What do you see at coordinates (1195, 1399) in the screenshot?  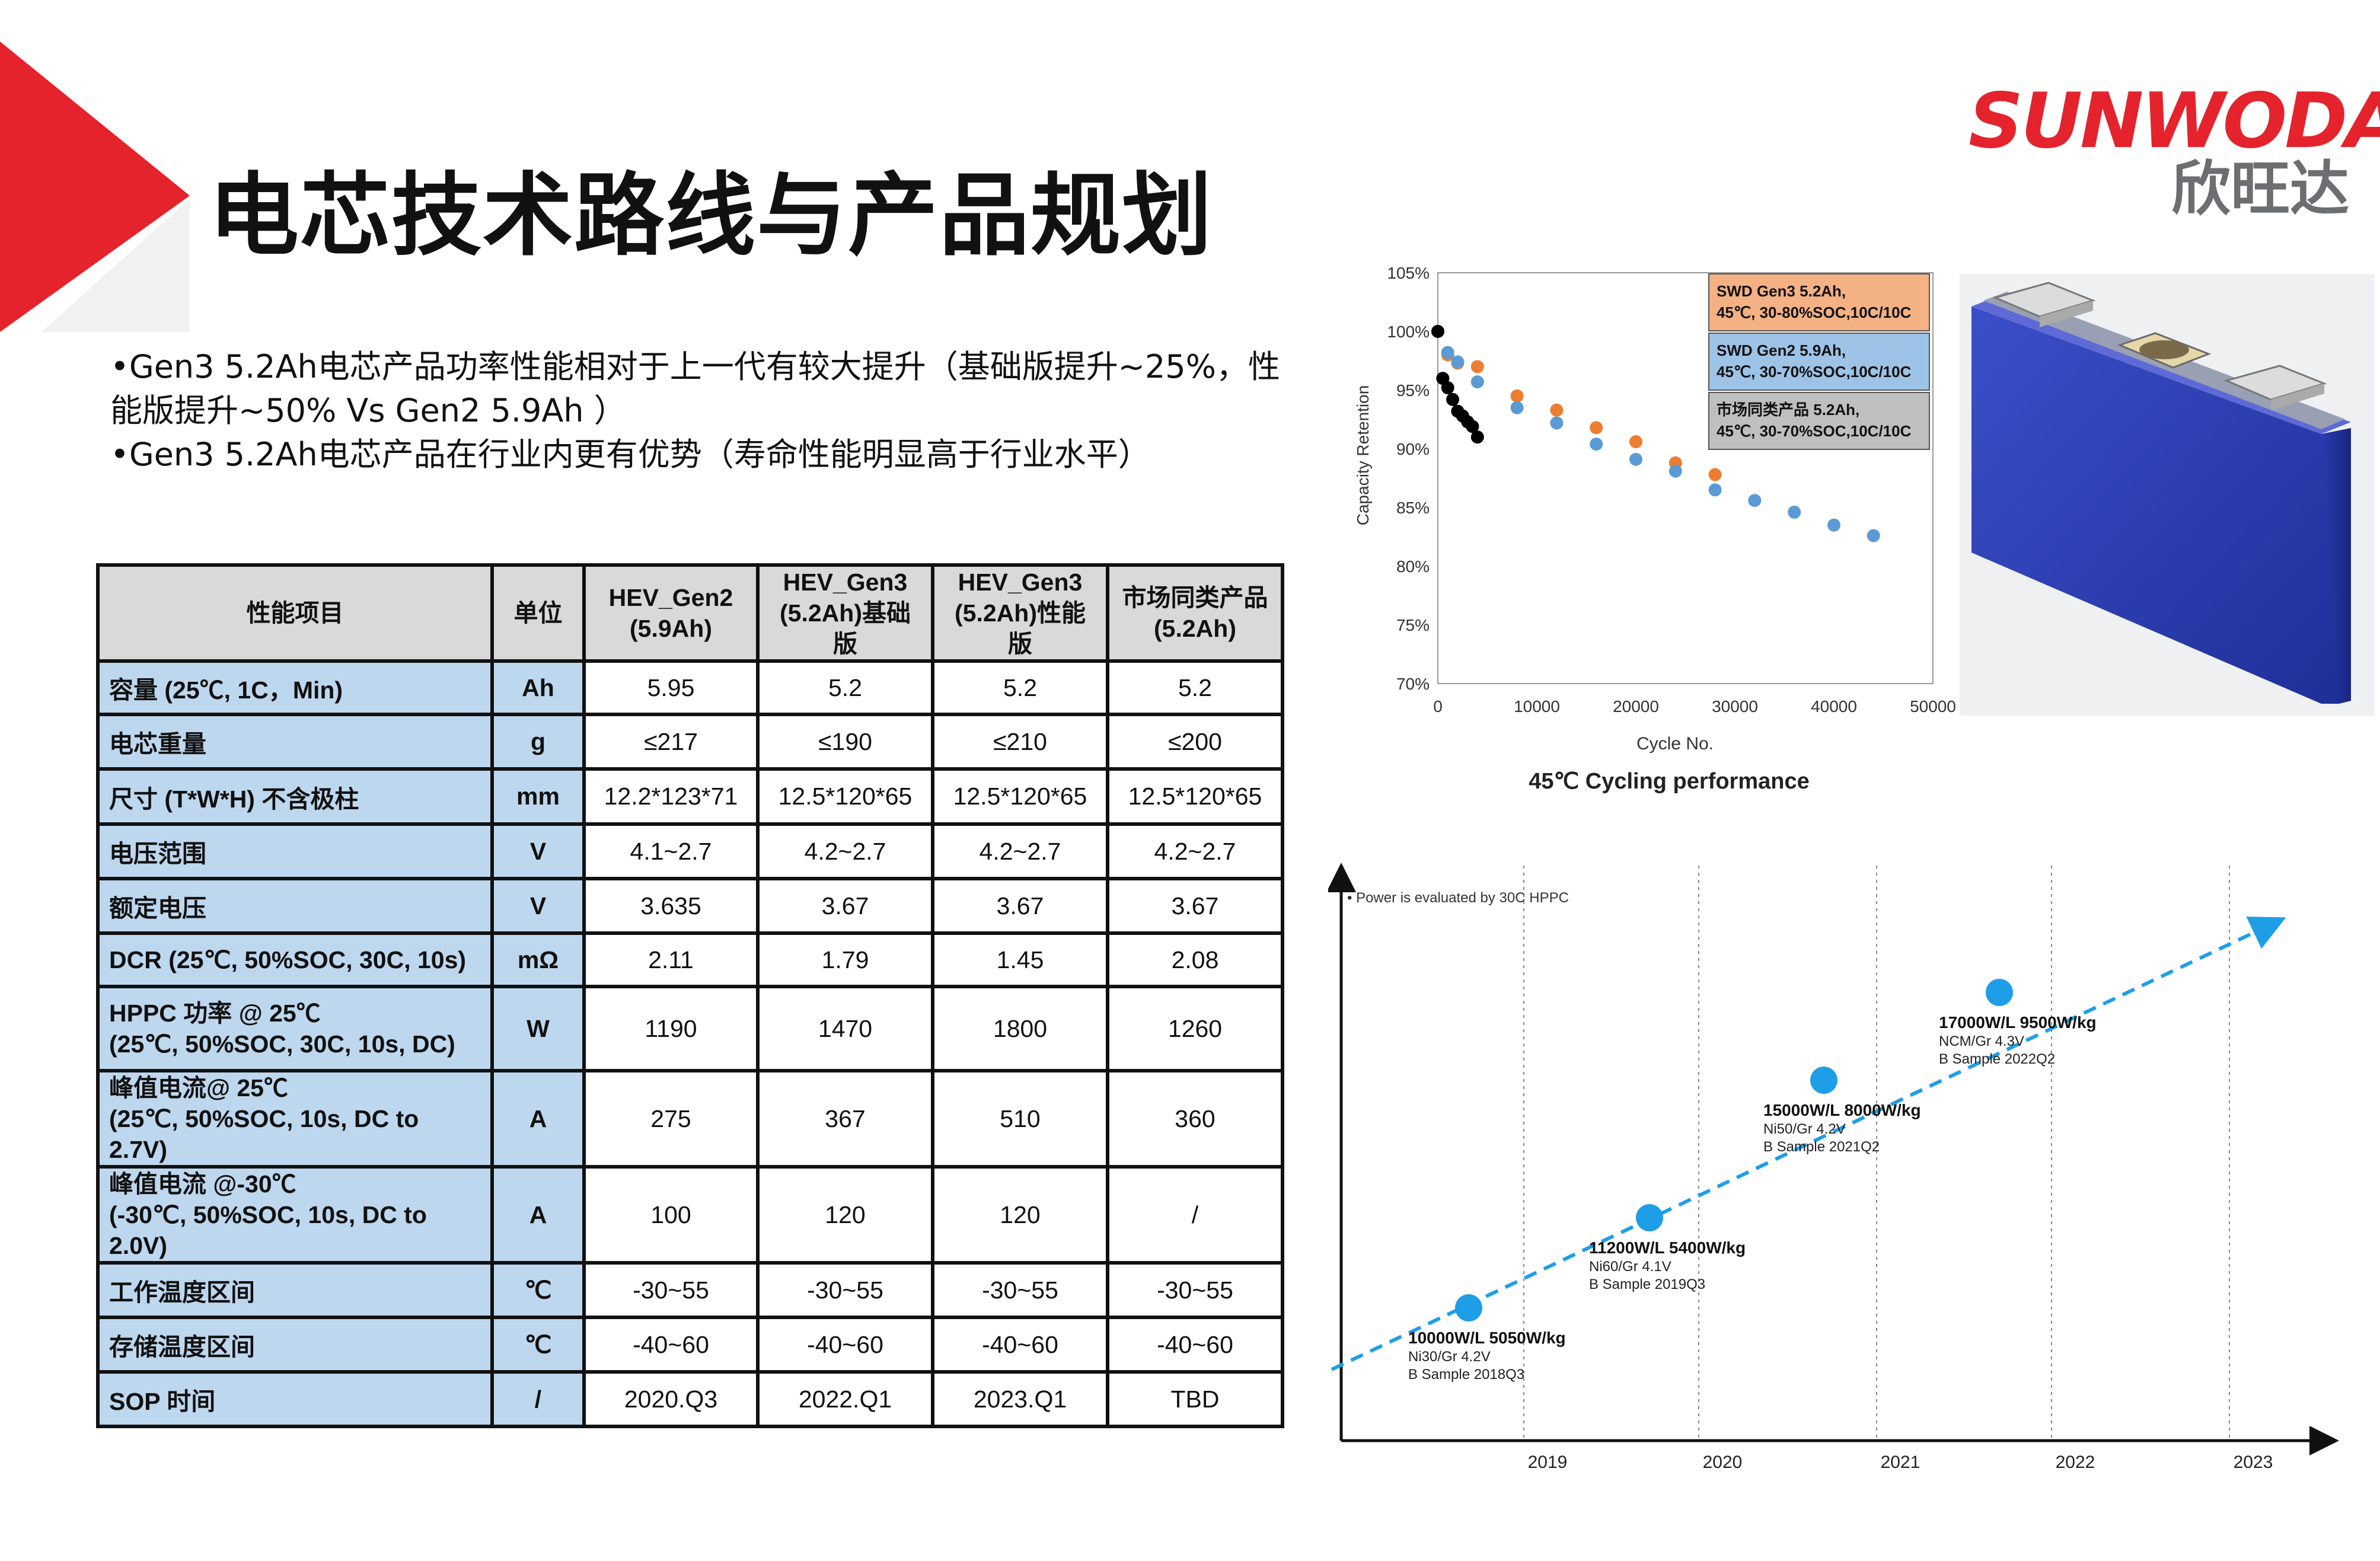 I see `row-value: TBD` at bounding box center [1195, 1399].